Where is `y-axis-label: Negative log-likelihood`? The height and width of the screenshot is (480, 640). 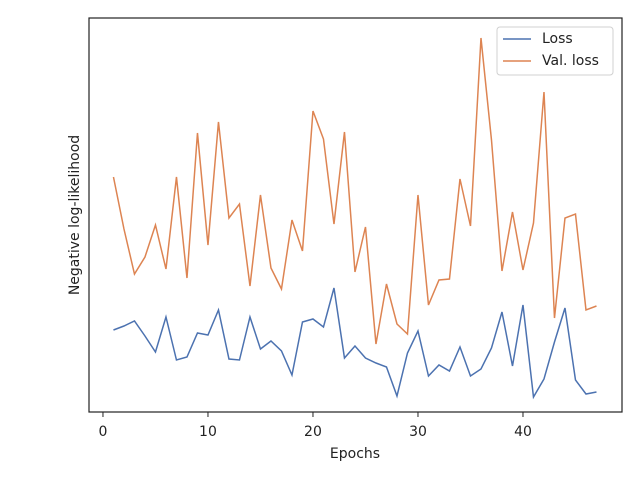 y-axis-label: Negative log-likelihood is located at coordinates (75, 215).